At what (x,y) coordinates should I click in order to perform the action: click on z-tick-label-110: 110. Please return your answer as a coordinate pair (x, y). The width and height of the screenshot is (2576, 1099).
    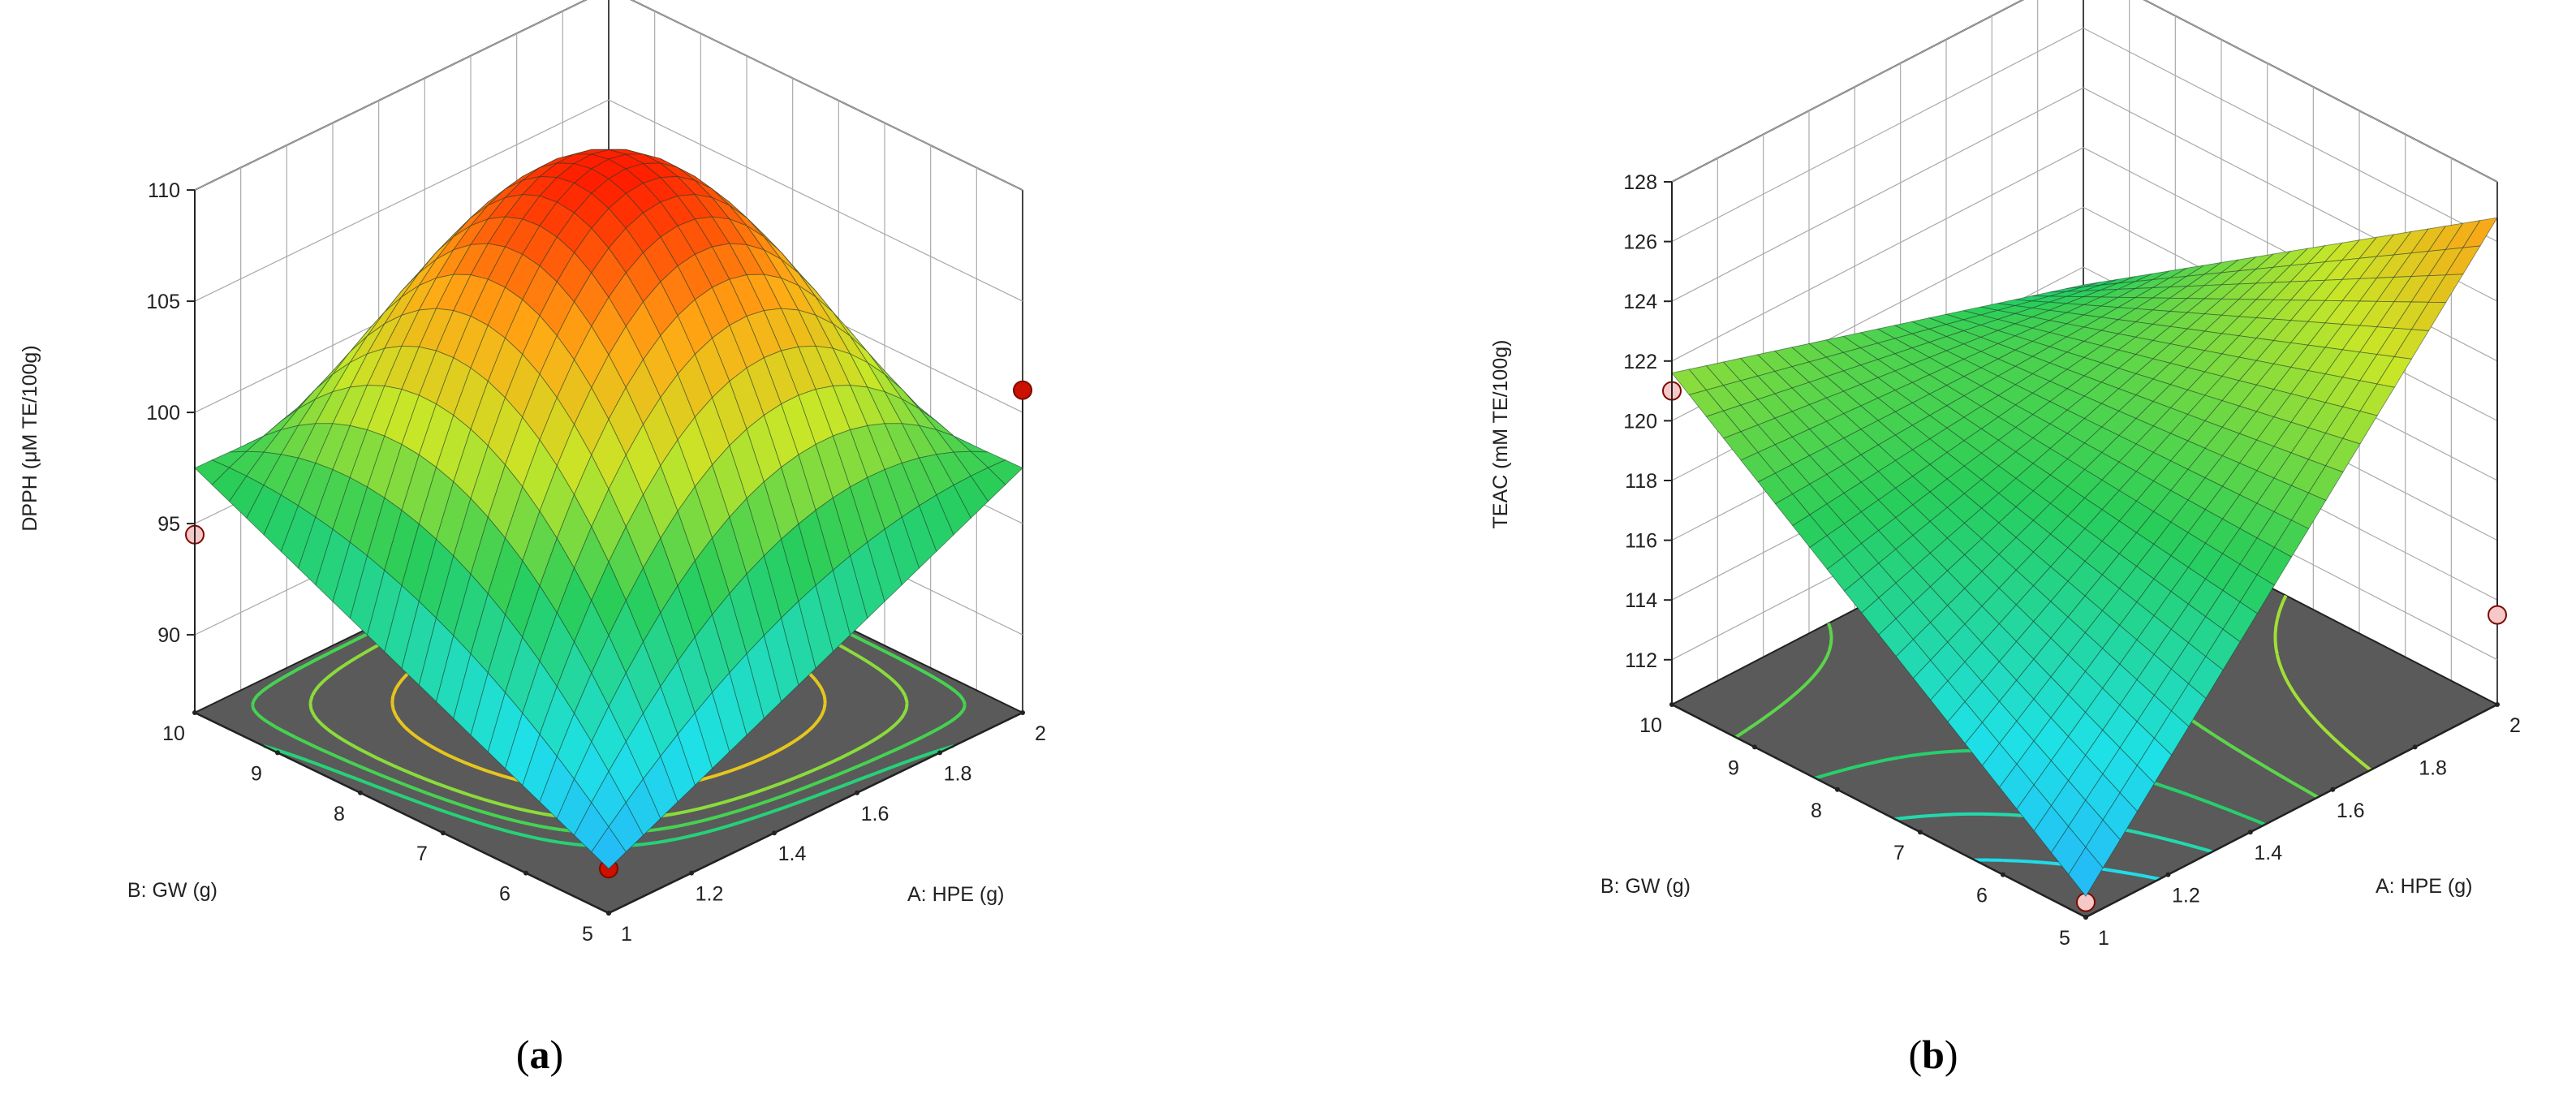
    Looking at the image, I should click on (164, 190).